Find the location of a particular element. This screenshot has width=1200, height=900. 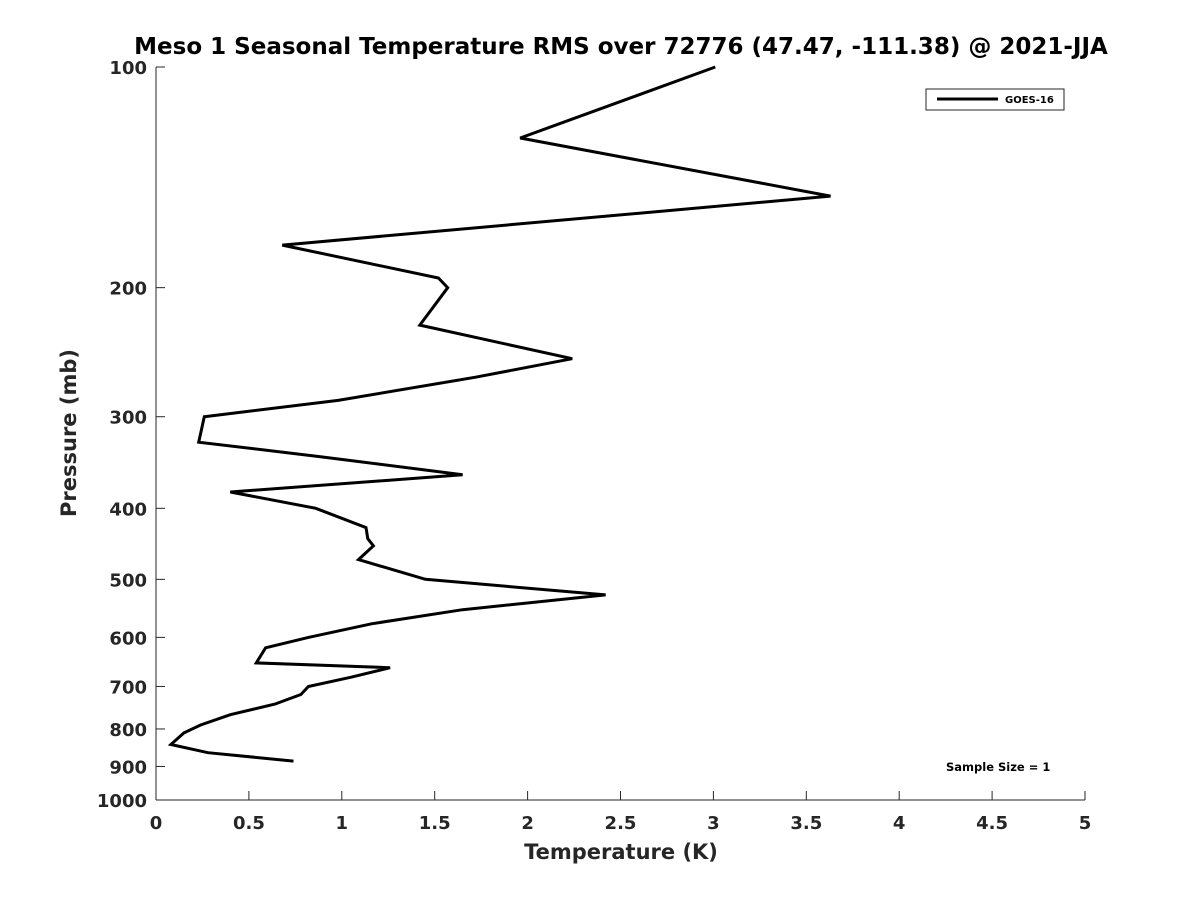

x-tick-label: 5 is located at coordinates (1085, 823).